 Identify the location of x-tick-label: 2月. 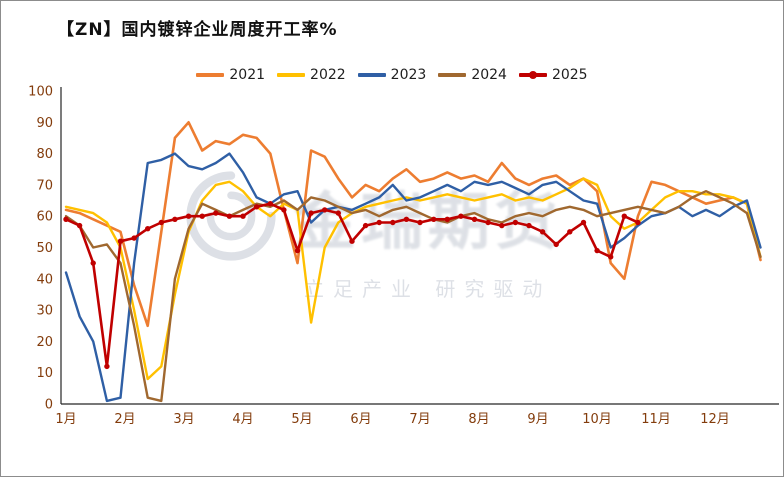
(124, 419).